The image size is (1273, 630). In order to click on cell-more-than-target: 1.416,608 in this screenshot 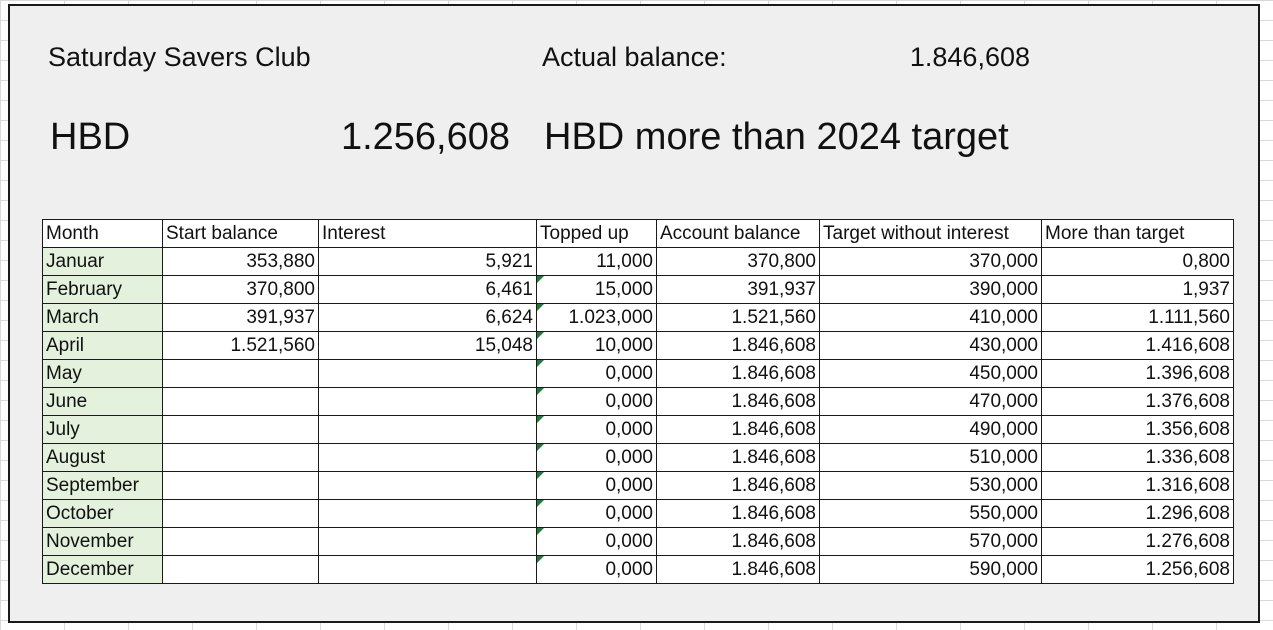, I will do `click(1137, 345)`.